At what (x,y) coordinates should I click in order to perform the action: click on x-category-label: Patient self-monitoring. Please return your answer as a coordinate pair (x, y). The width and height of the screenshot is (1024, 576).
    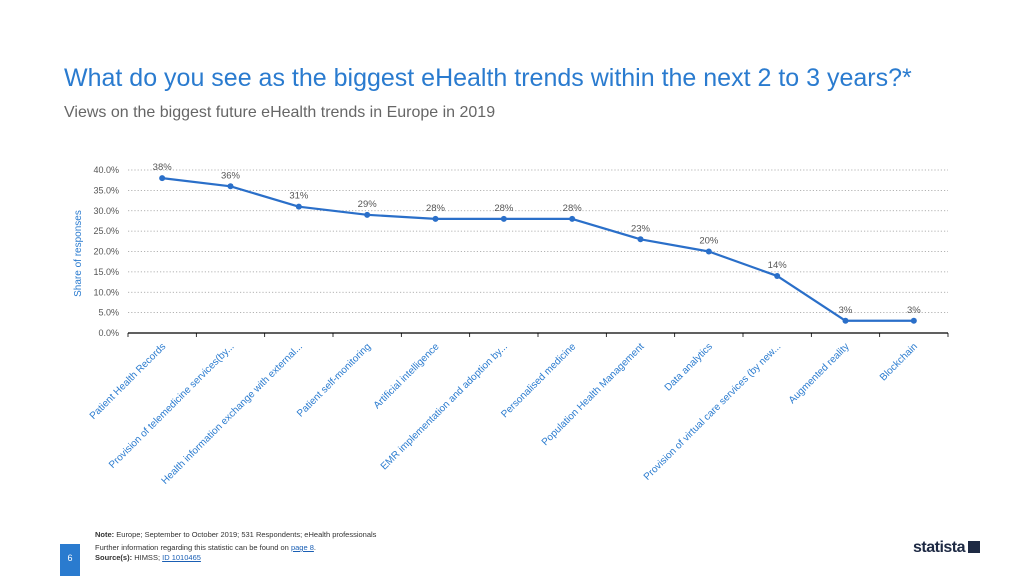
    Looking at the image, I should click on (334, 380).